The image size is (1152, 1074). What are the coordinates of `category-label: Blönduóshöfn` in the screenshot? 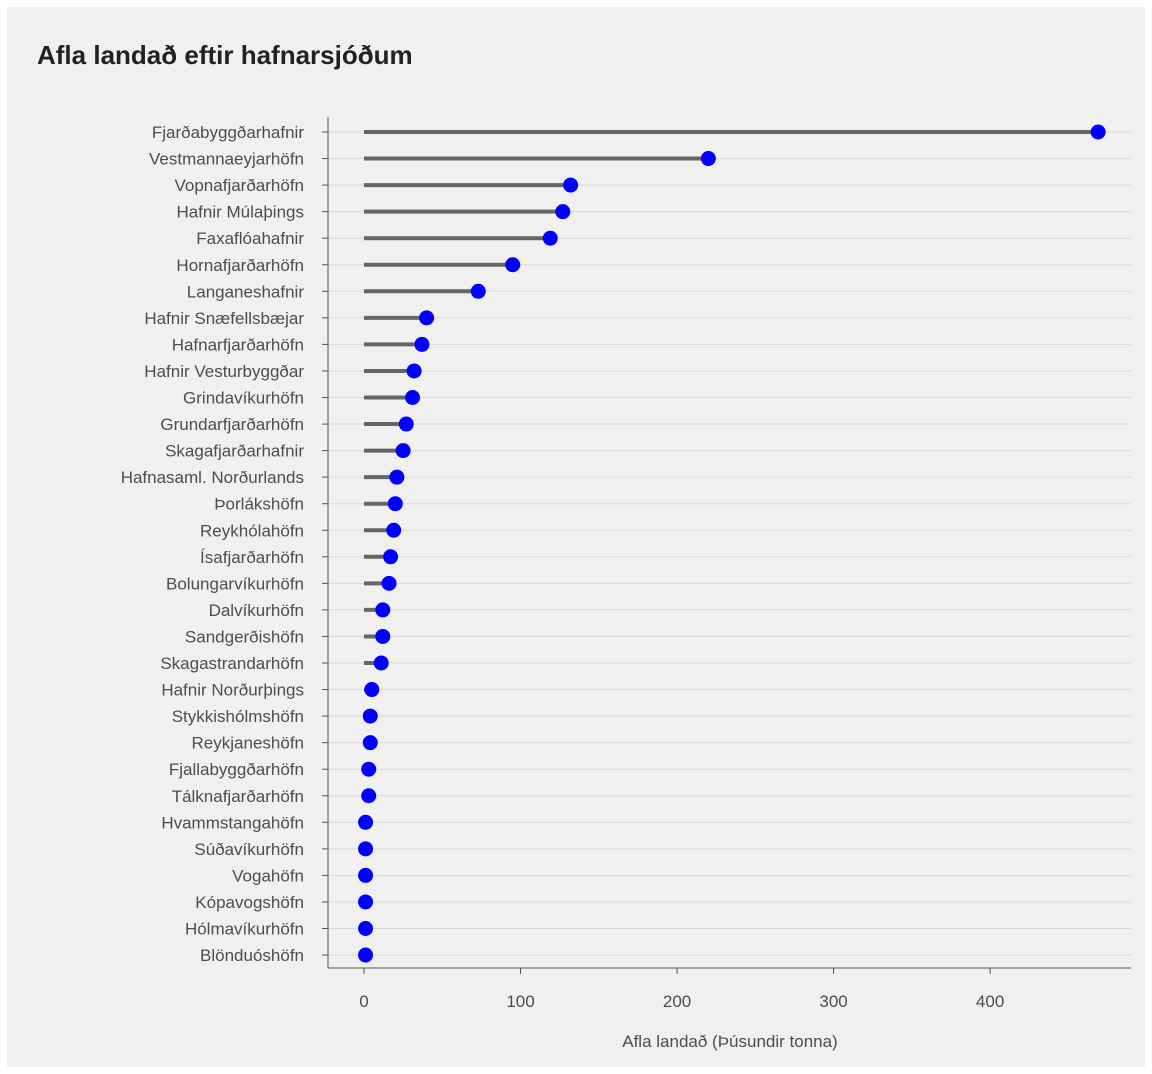 It's located at (252, 955).